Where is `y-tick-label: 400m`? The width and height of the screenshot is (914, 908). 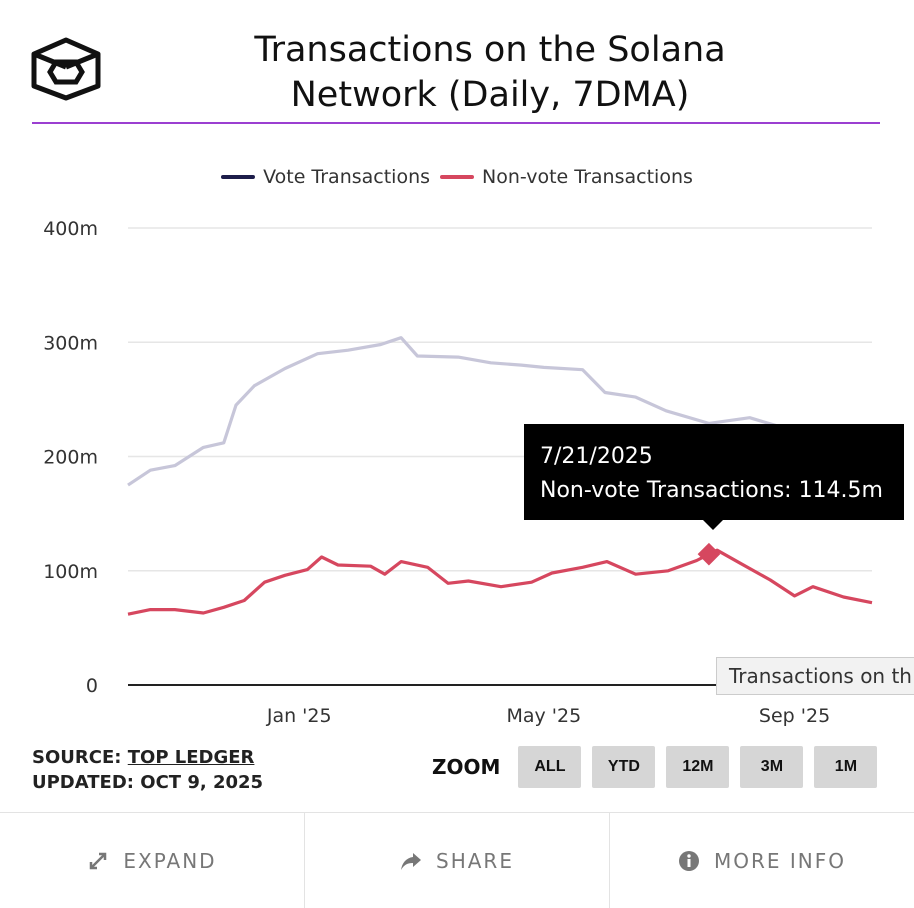 y-tick-label: 400m is located at coordinates (70, 229).